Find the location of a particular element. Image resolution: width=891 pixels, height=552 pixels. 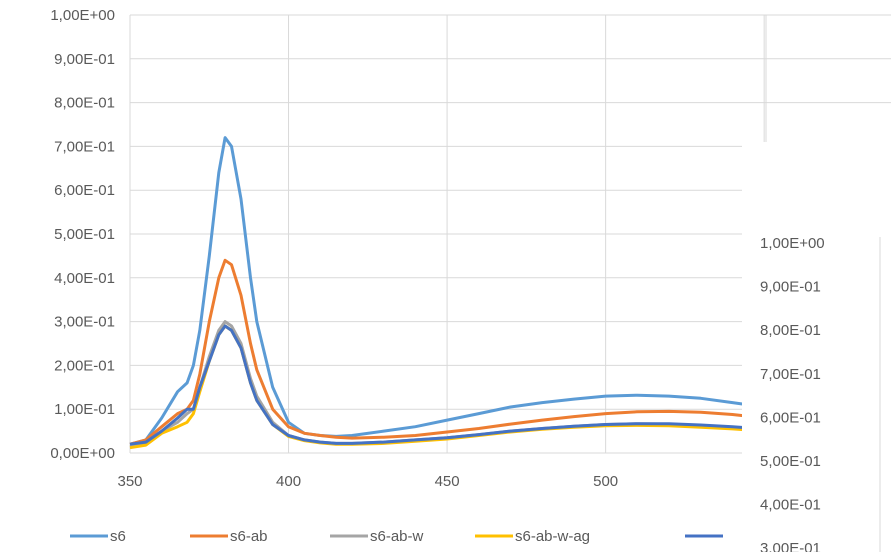

inset-y-tick-label: 5,00E-01 is located at coordinates (790, 461).